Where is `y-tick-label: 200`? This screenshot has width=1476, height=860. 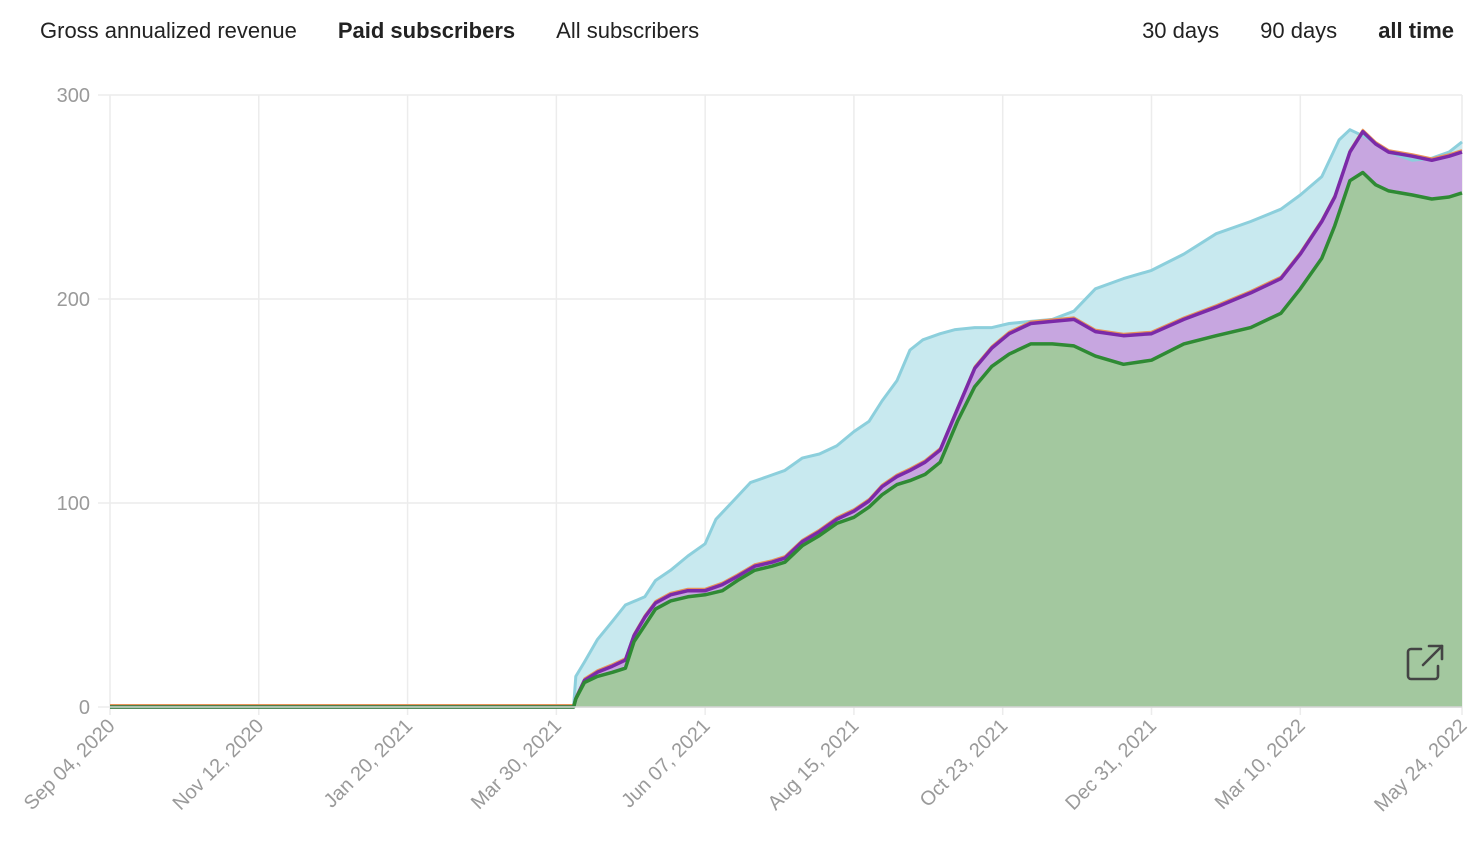 y-tick-label: 200 is located at coordinates (73, 300).